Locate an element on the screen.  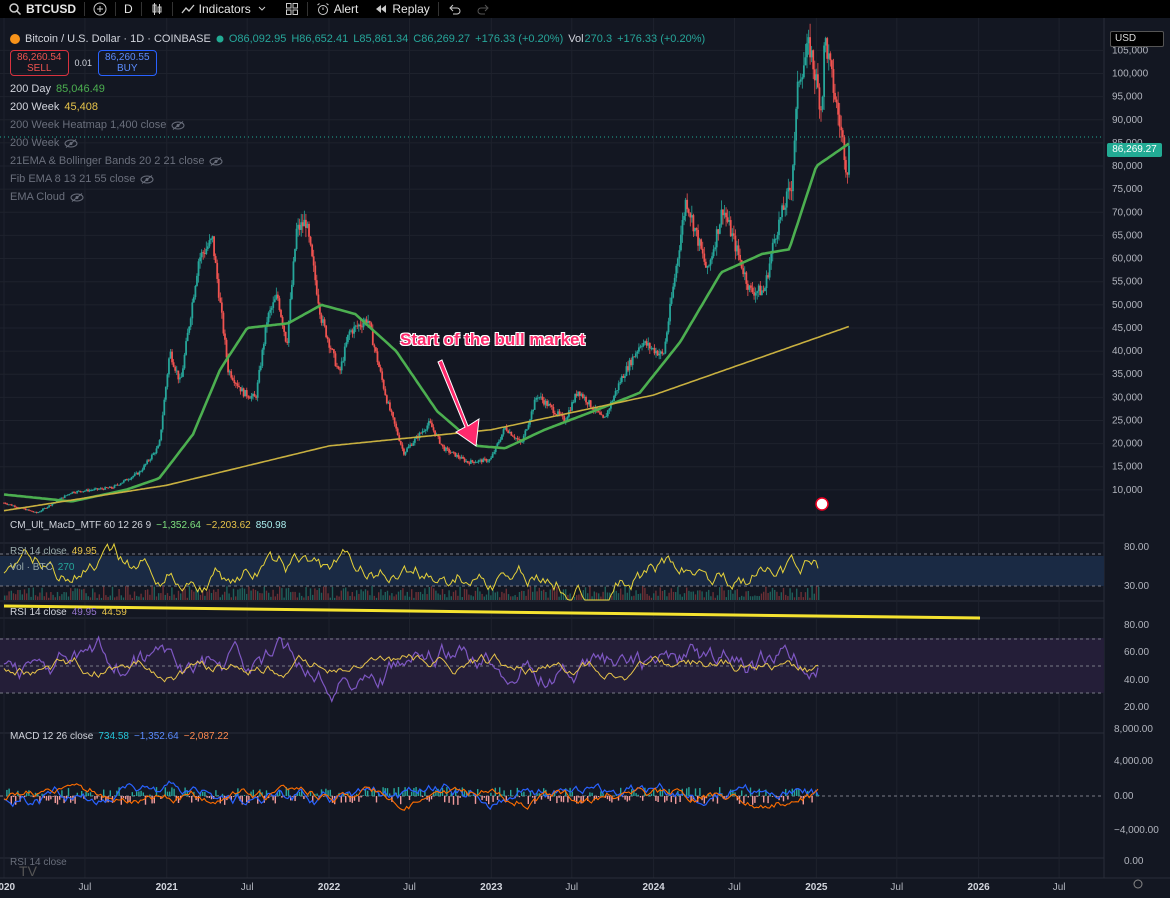
templates-button is located at coordinates (292, 9).